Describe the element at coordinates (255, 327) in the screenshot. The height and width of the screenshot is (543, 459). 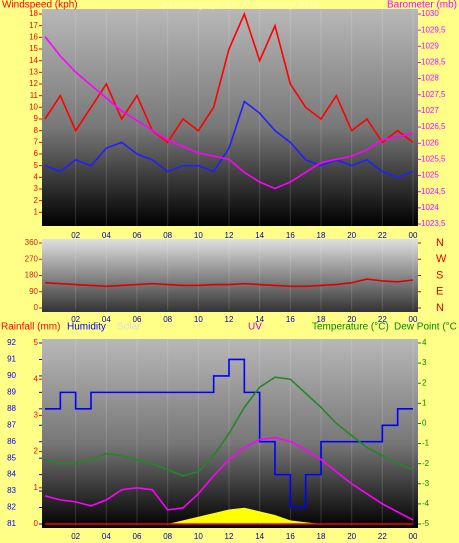
I see `uv-label: UV` at that location.